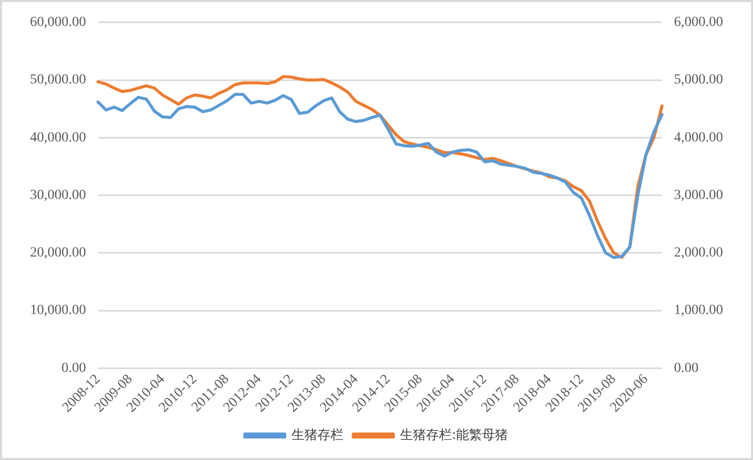  Describe the element at coordinates (698, 80) in the screenshot. I see `y2-tick-label: 5,000.00` at that location.